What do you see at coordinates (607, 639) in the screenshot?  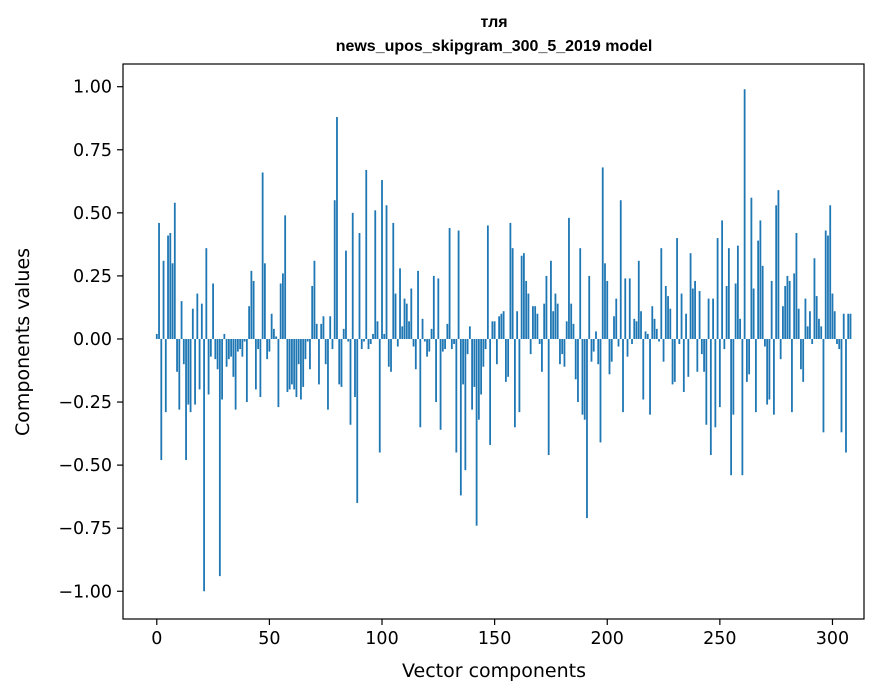 I see `x-tick-label: 200` at bounding box center [607, 639].